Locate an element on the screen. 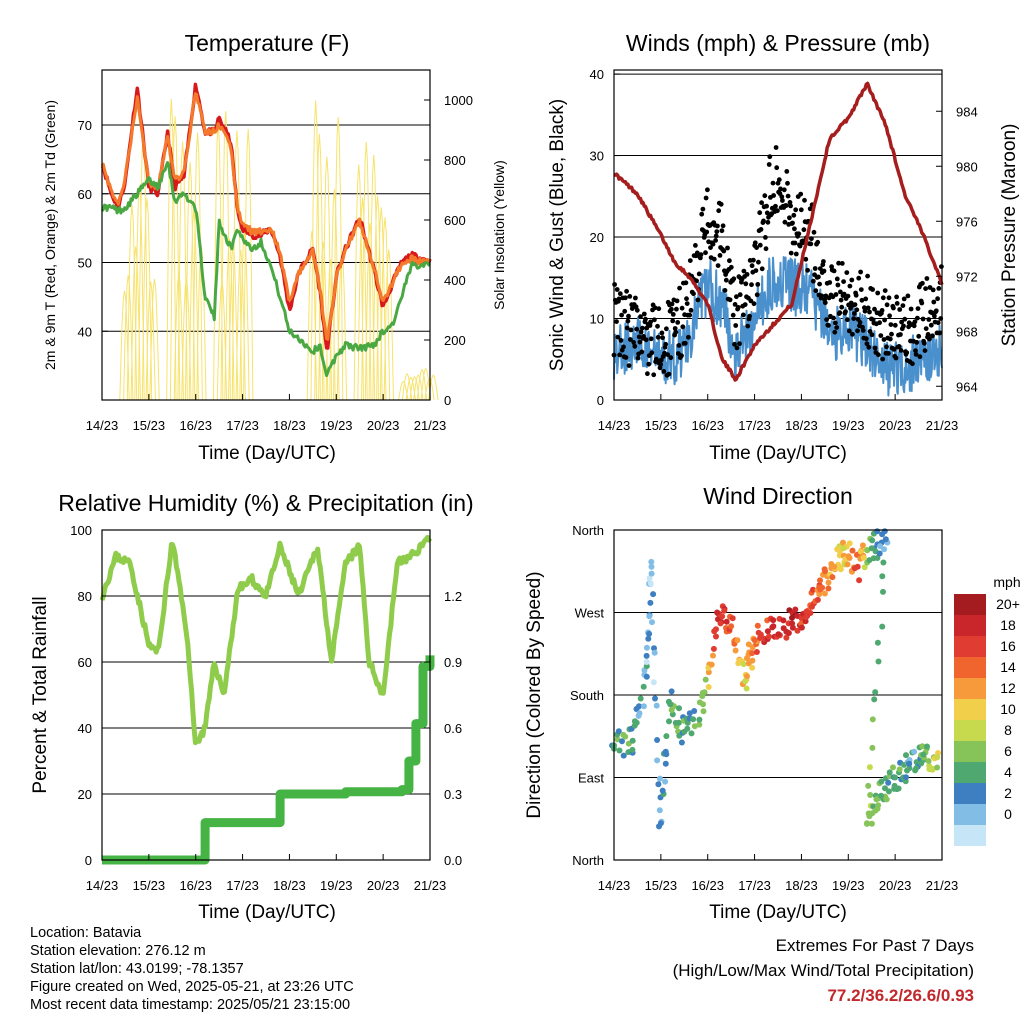  colorbar-label: 8 is located at coordinates (1008, 730).